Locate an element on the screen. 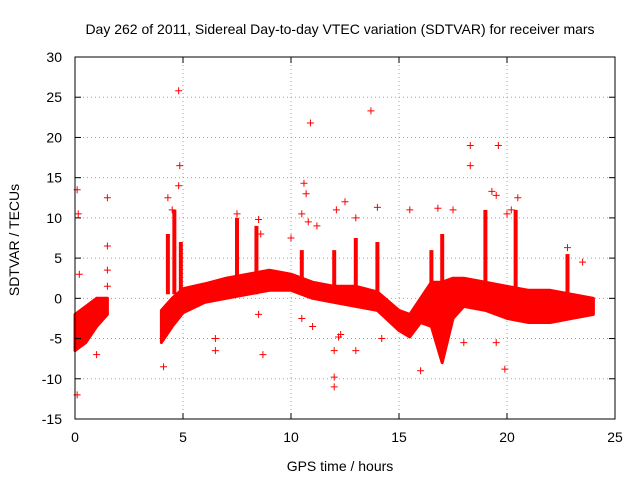 This screenshot has width=640, height=480. y-tick-label: -5 is located at coordinates (56, 339).